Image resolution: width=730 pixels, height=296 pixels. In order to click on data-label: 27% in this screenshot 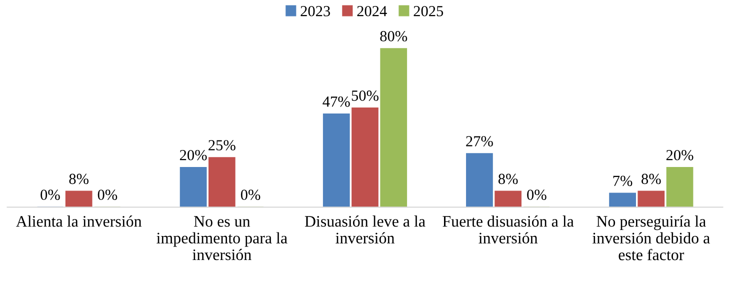, I will do `click(479, 141)`.